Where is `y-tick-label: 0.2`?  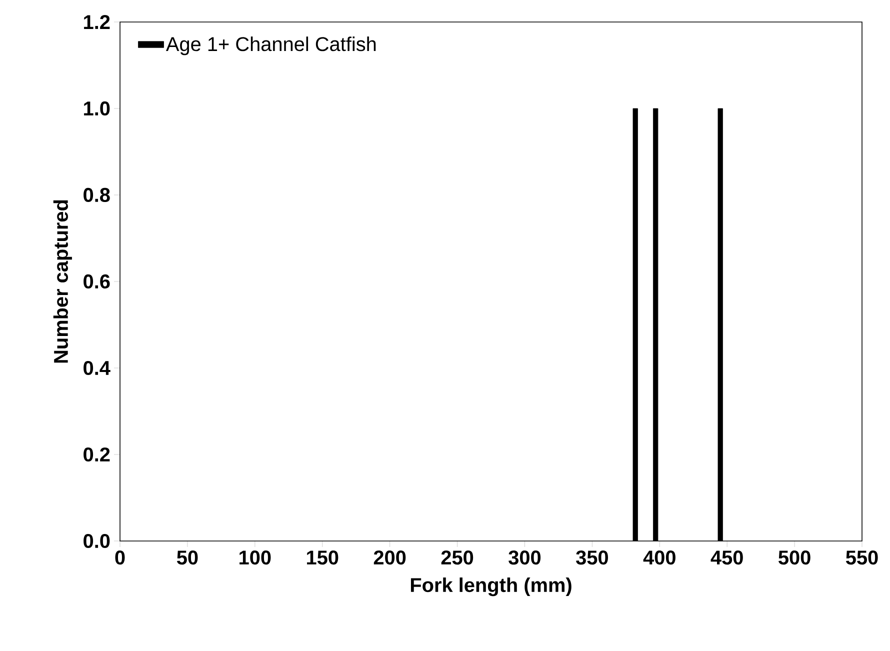 y-tick-label: 0.2 is located at coordinates (97, 454).